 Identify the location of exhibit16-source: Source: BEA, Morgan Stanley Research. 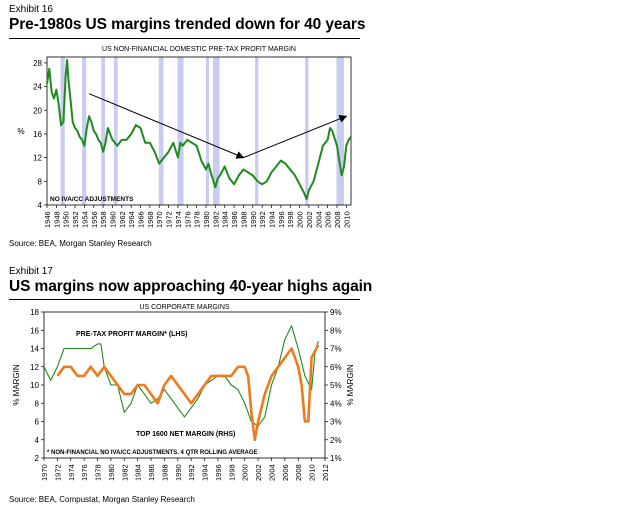
(80, 243).